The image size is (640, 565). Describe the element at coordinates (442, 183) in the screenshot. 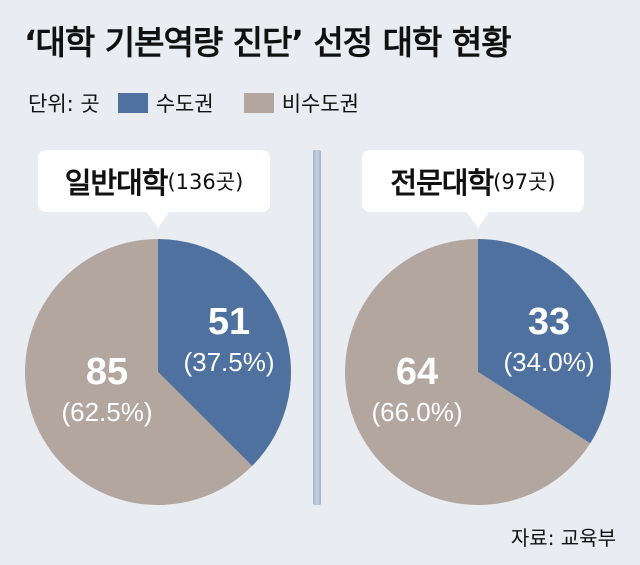

I see `pie-title-junior: 전문대학` at that location.